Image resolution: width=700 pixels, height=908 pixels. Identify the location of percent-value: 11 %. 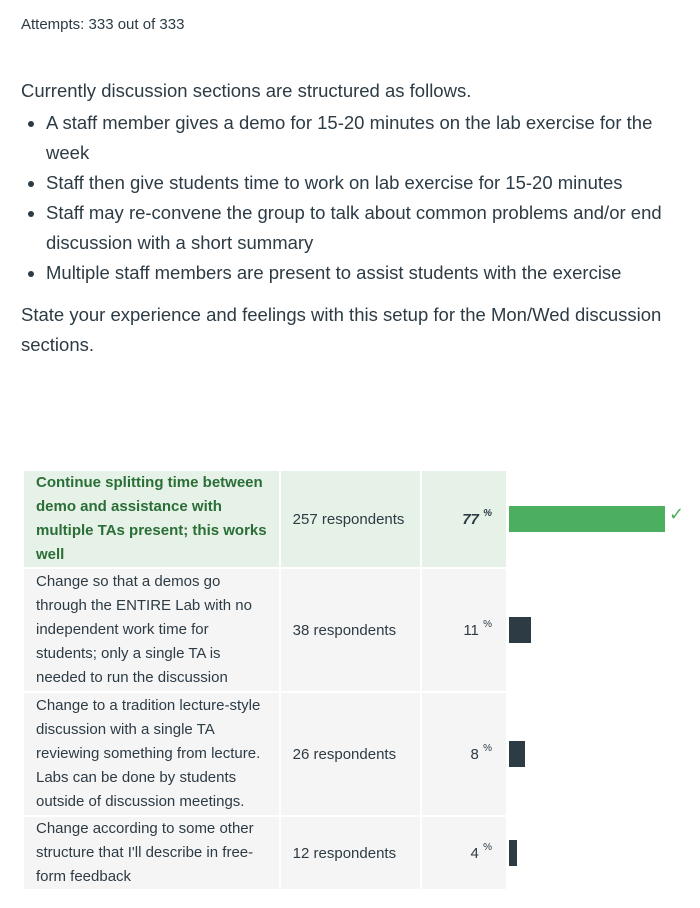
(464, 631).